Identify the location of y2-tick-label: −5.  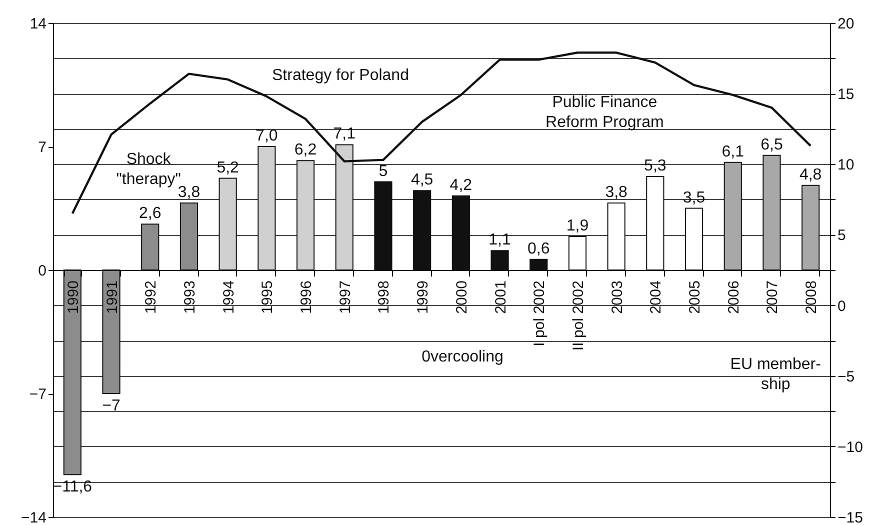
(846, 377).